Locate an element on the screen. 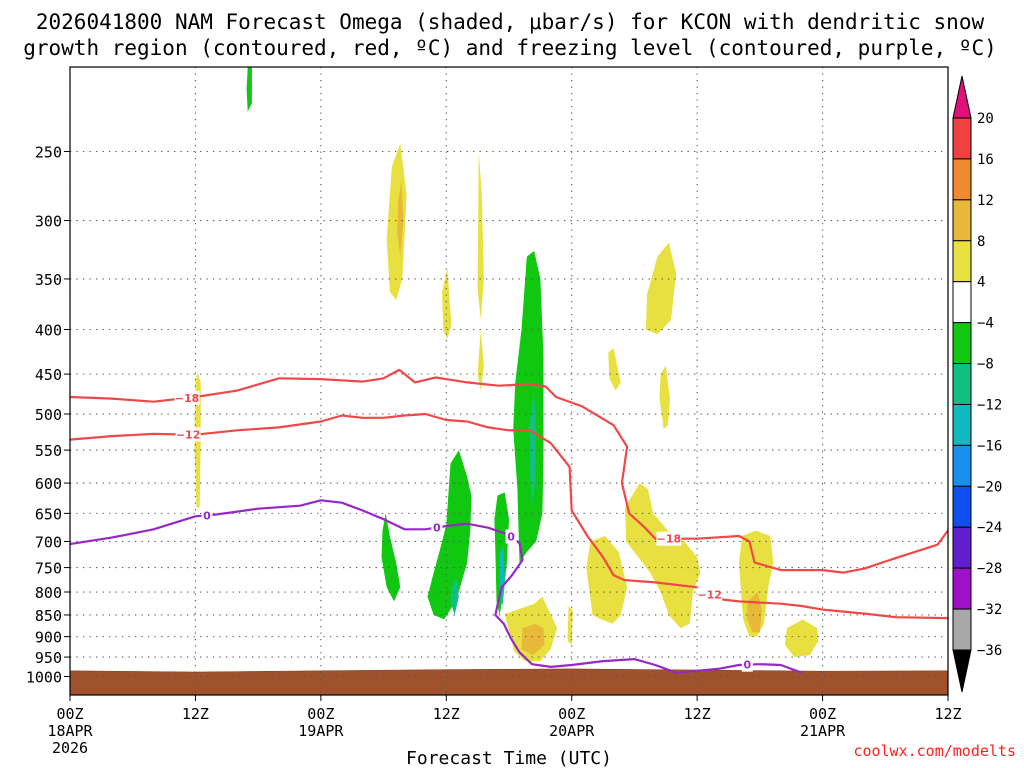  x-tick-date: 20APR is located at coordinates (572, 731).